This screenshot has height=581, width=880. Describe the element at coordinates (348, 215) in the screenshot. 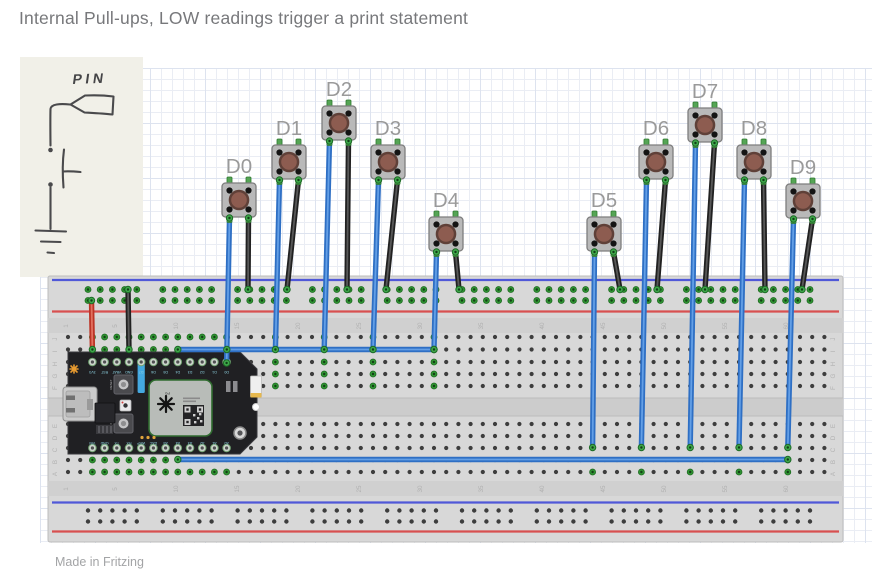

I see `wire-black-d2` at that location.